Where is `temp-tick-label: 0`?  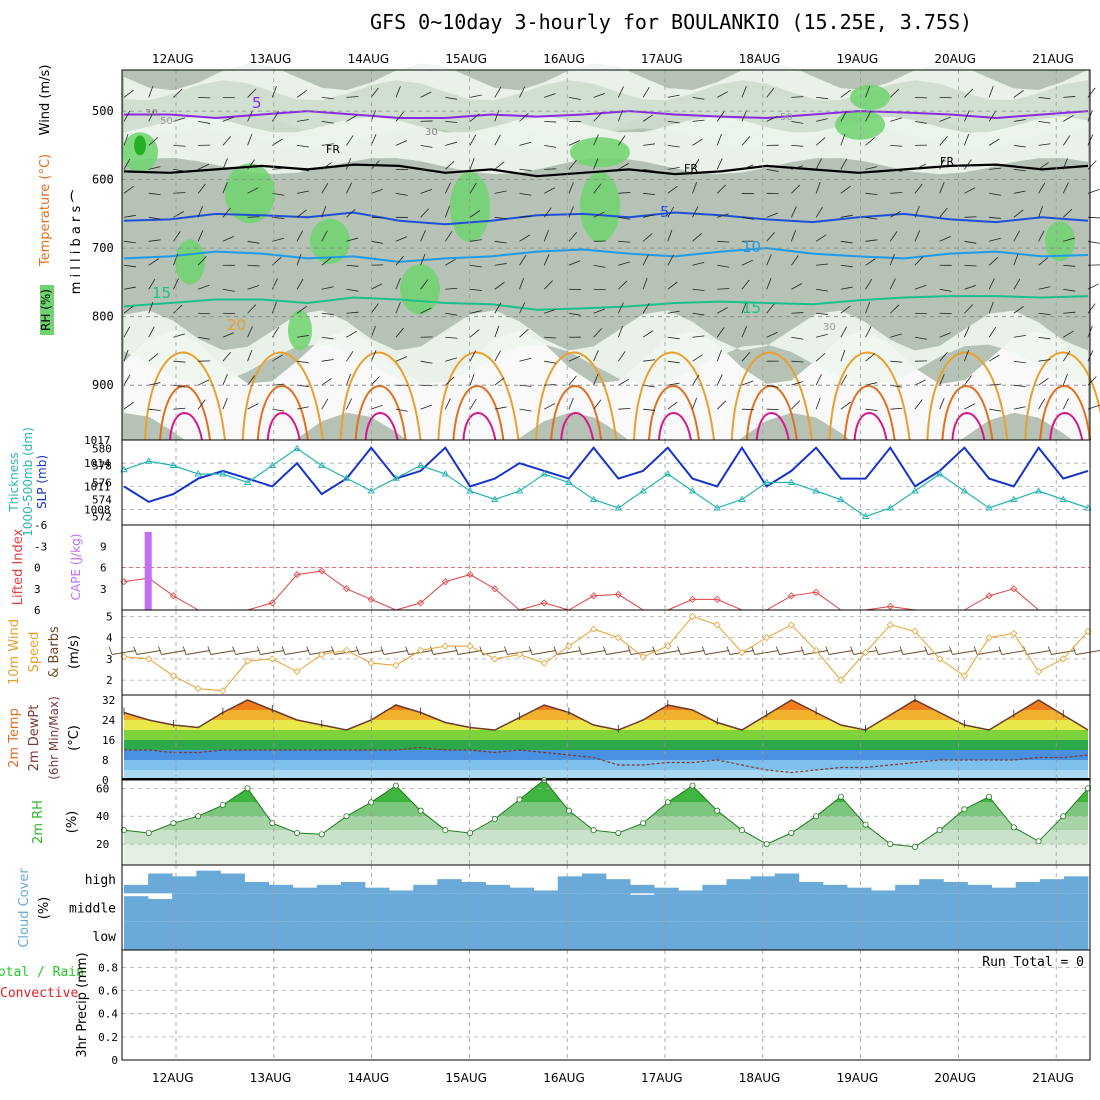 temp-tick-label: 0 is located at coordinates (105, 780).